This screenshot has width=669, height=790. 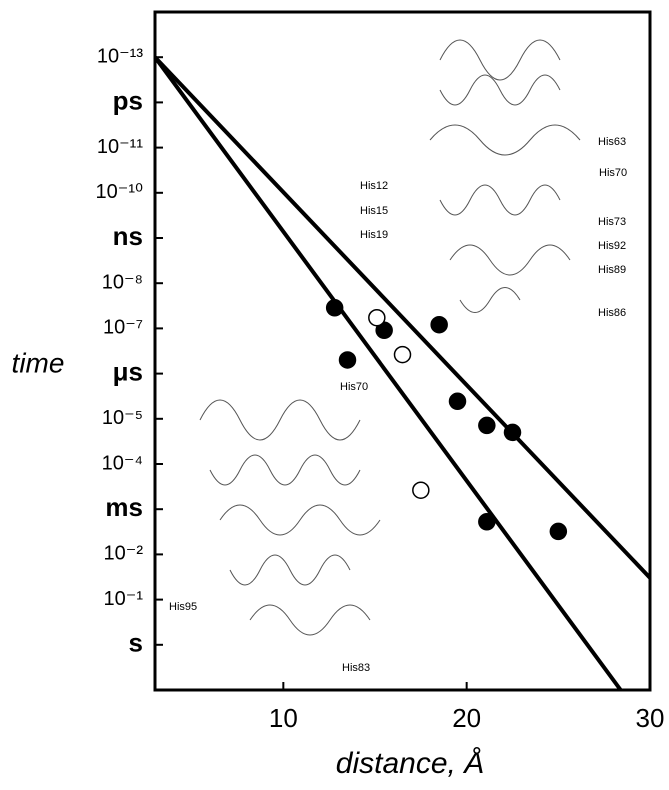 I want to click on y-tick-label: 10⁻⁸, so click(x=122, y=282).